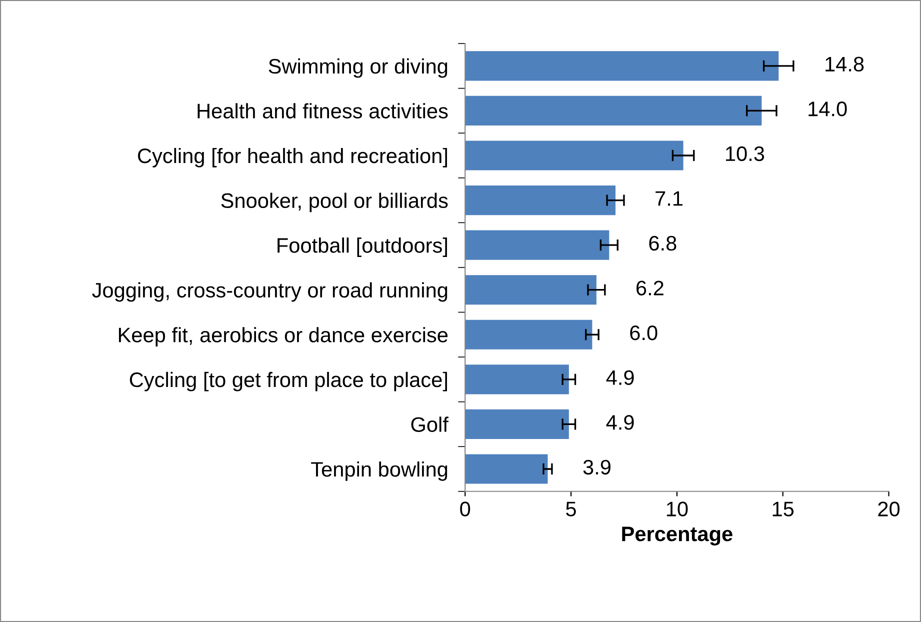 The height and width of the screenshot is (622, 921). I want to click on data-label: 3.9, so click(596, 467).